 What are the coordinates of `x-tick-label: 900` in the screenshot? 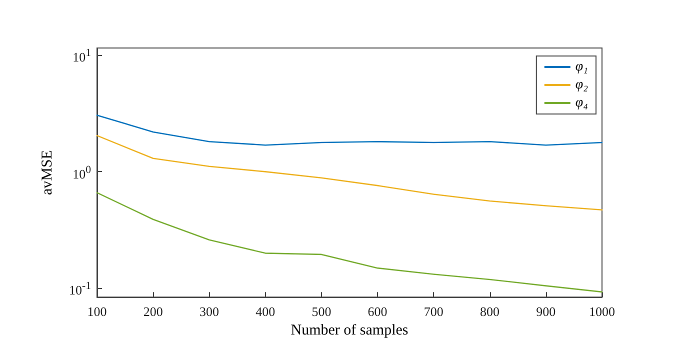 It's located at (546, 312).